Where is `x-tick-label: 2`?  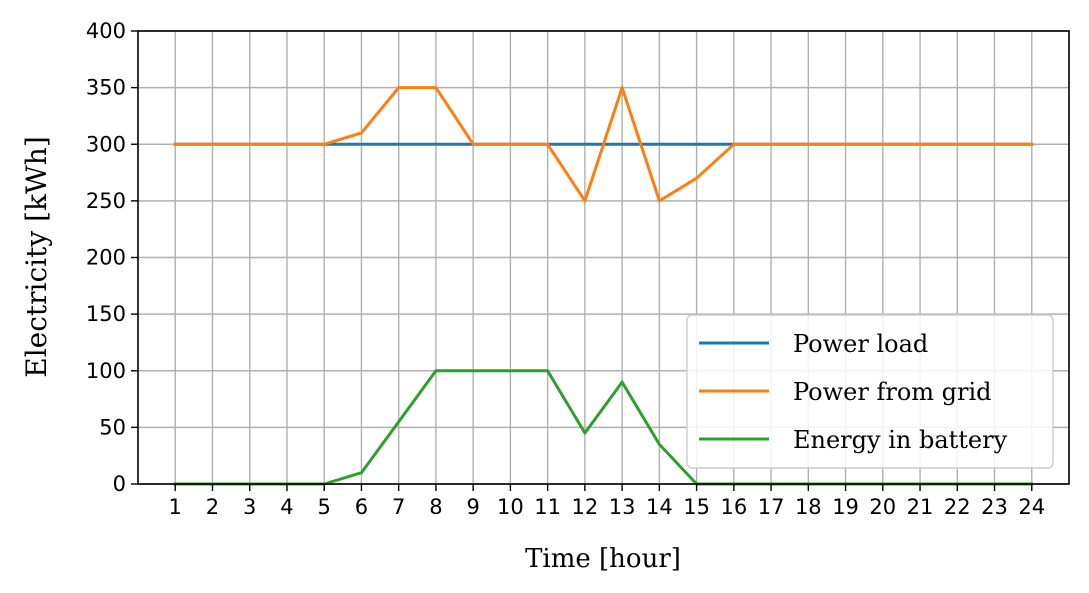 x-tick-label: 2 is located at coordinates (212, 507).